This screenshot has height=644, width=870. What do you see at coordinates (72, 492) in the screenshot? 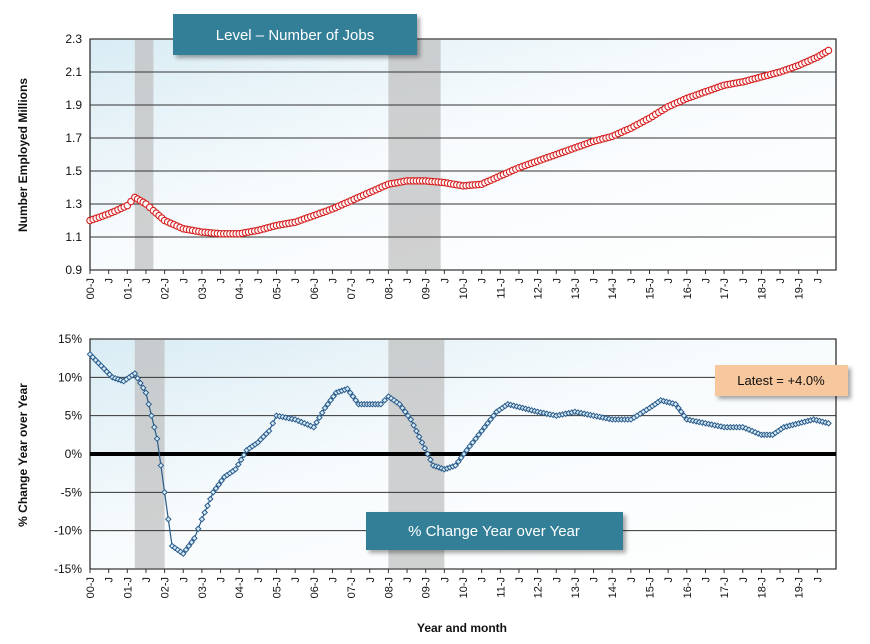
I see `y-tick-label: -5%` at bounding box center [72, 492].